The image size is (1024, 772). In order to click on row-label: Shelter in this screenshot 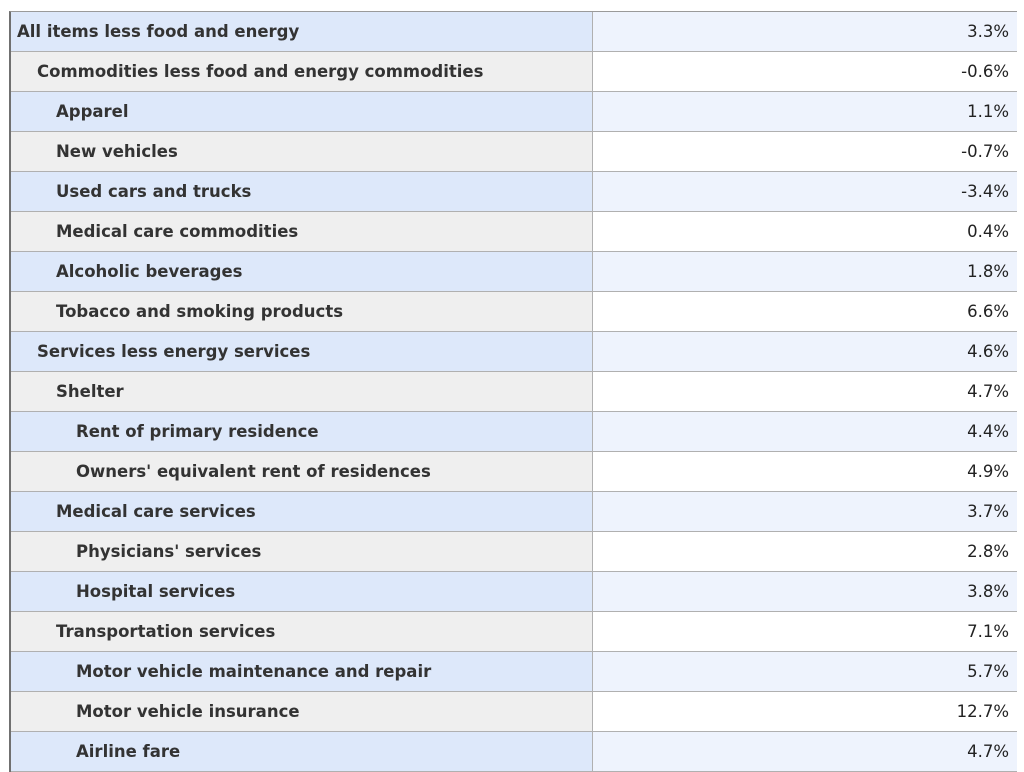, I will do `click(302, 391)`.